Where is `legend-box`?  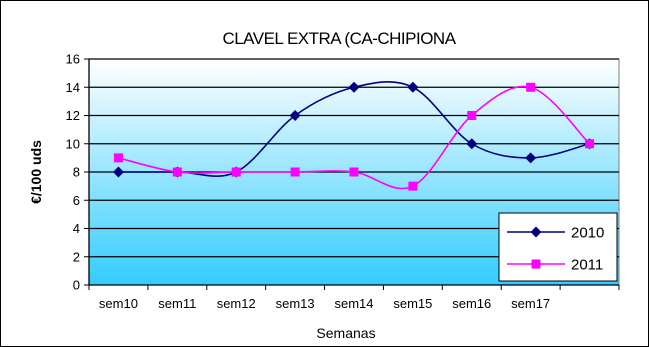
legend-box is located at coordinates (558, 247).